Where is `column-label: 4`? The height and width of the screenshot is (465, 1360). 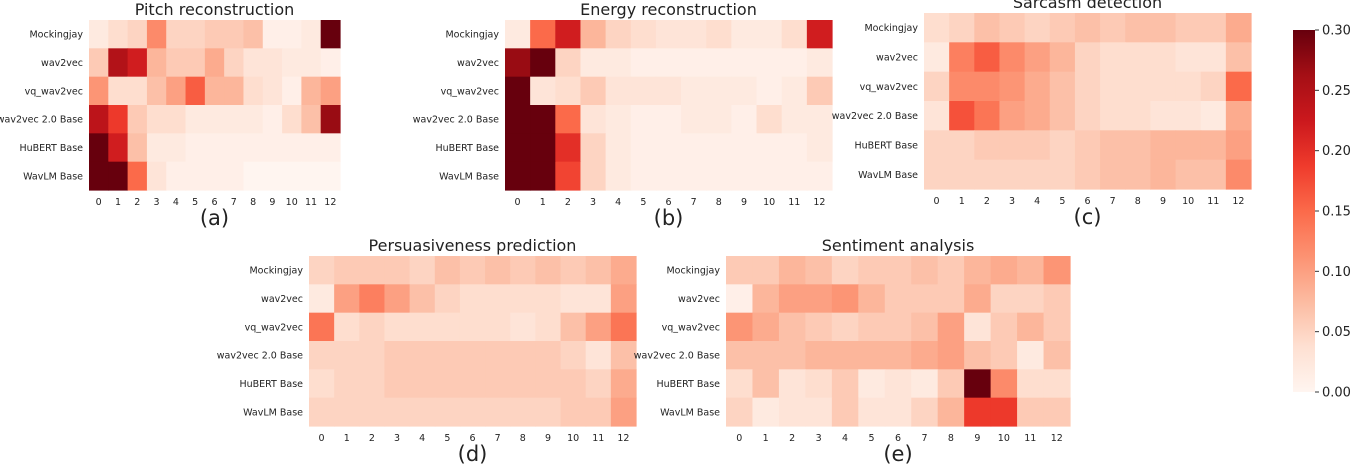 column-label: 4 is located at coordinates (176, 202).